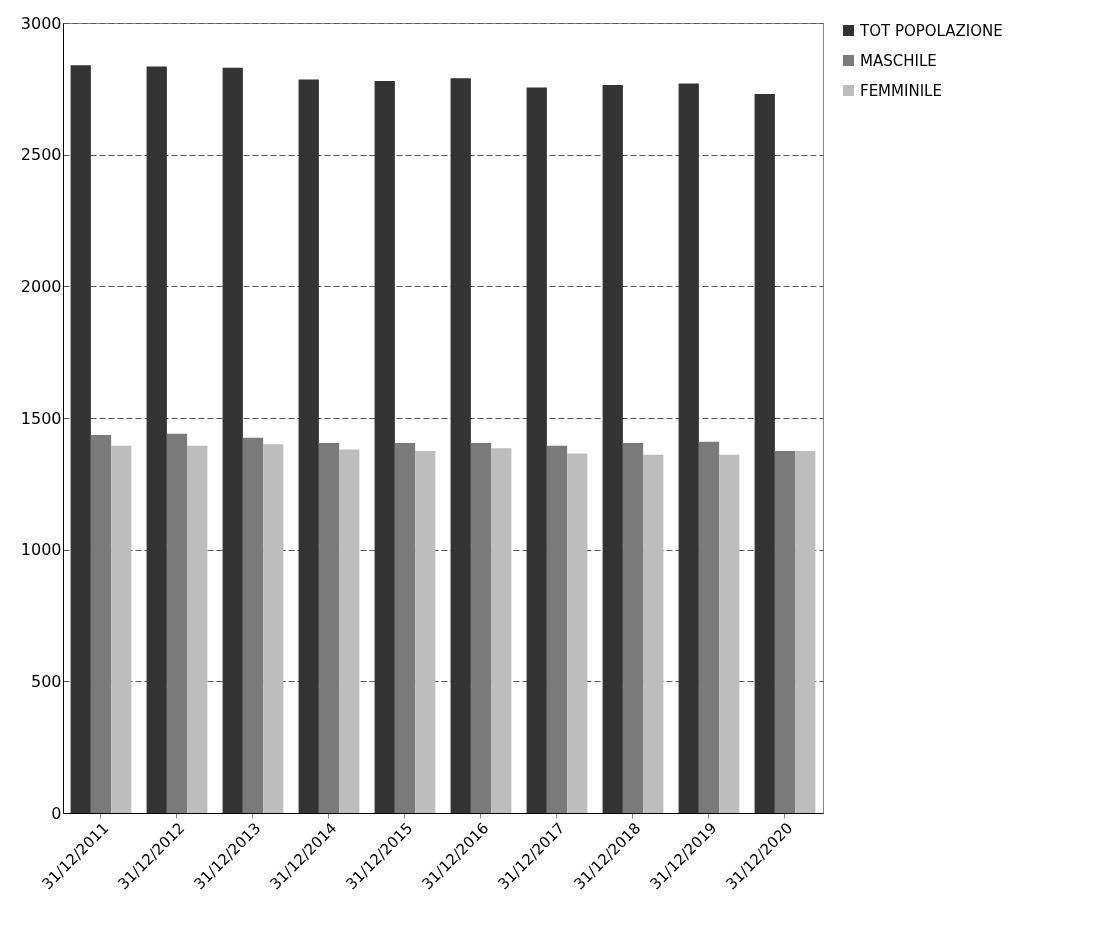 The image size is (1114, 940). I want to click on legend-label: FEMMINILE, so click(901, 90).